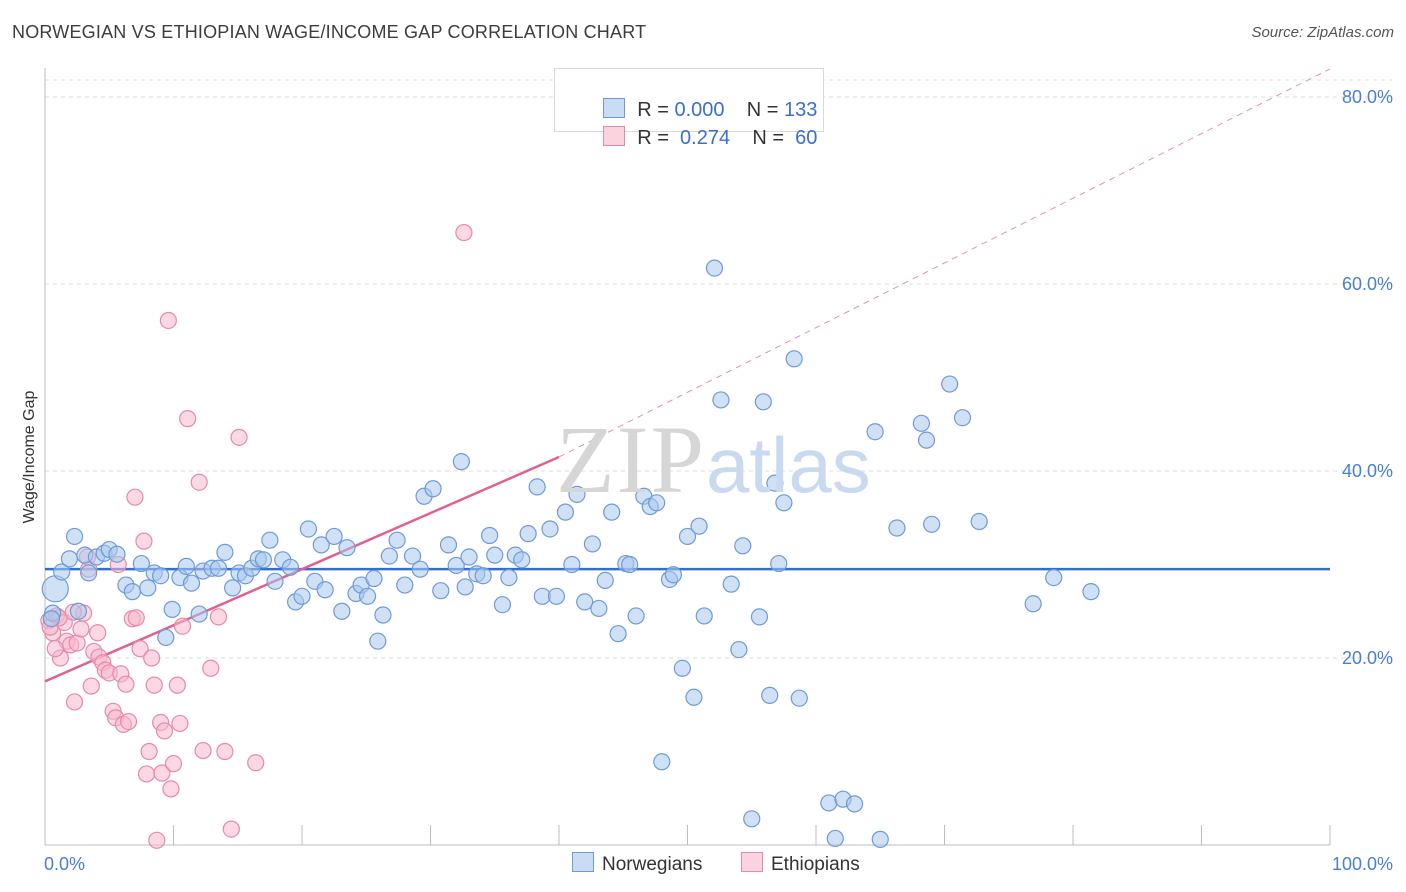  I want to click on legend-swatch-norwegians, so click(614, 108).